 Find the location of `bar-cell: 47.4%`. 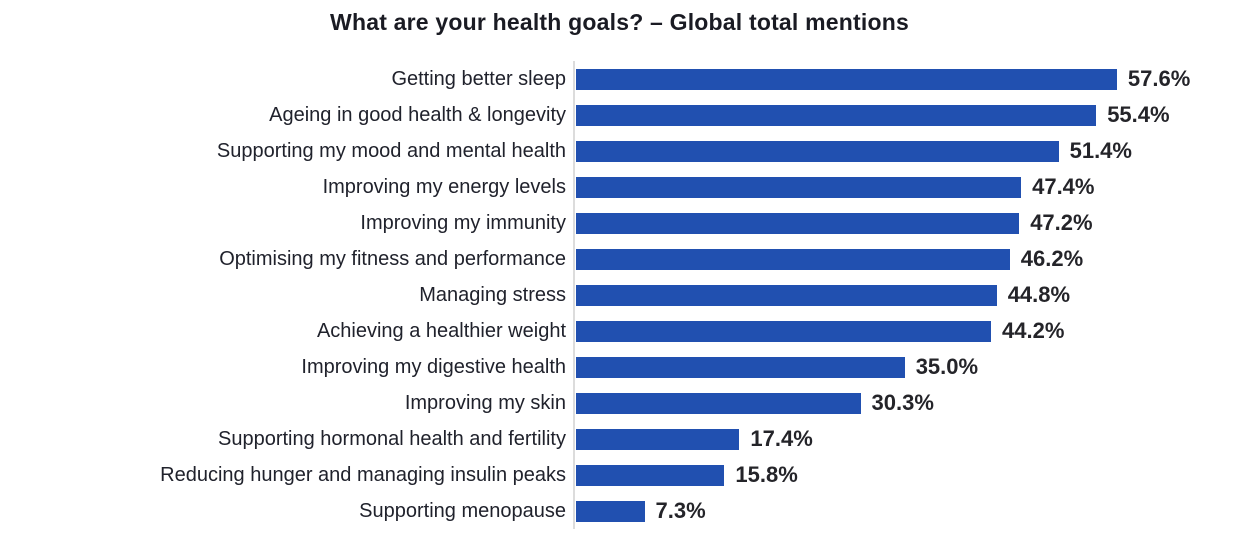

bar-cell: 47.4% is located at coordinates (906, 187).